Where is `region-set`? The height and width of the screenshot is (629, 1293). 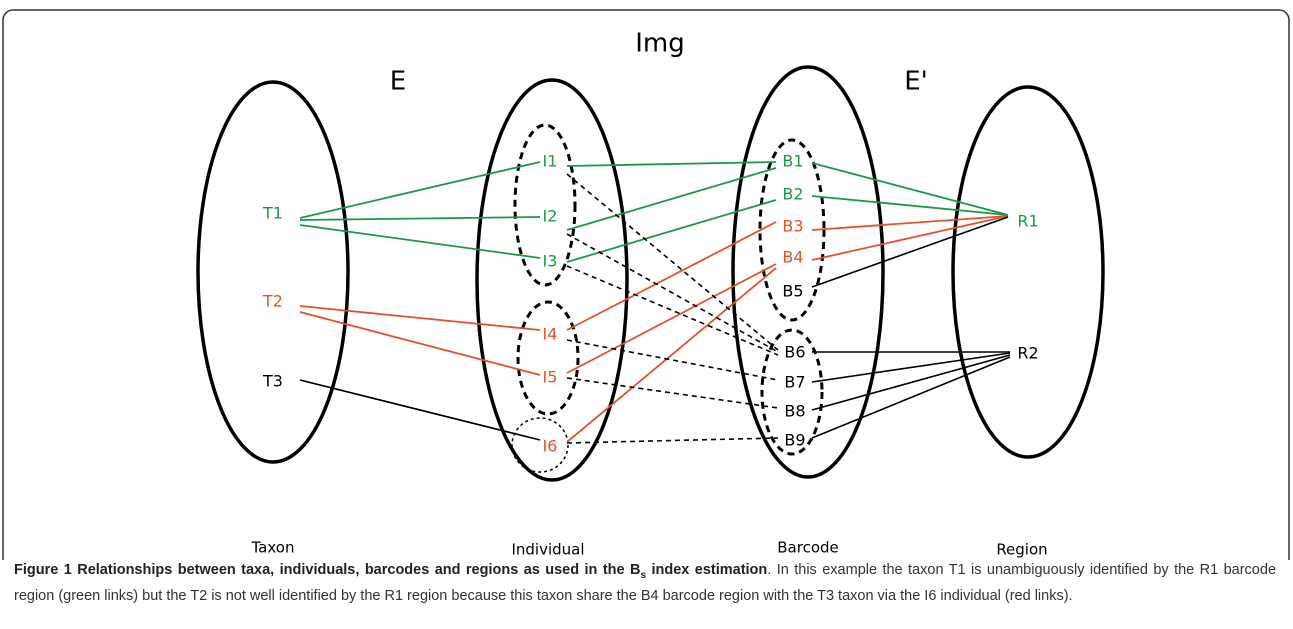 region-set is located at coordinates (1028, 272).